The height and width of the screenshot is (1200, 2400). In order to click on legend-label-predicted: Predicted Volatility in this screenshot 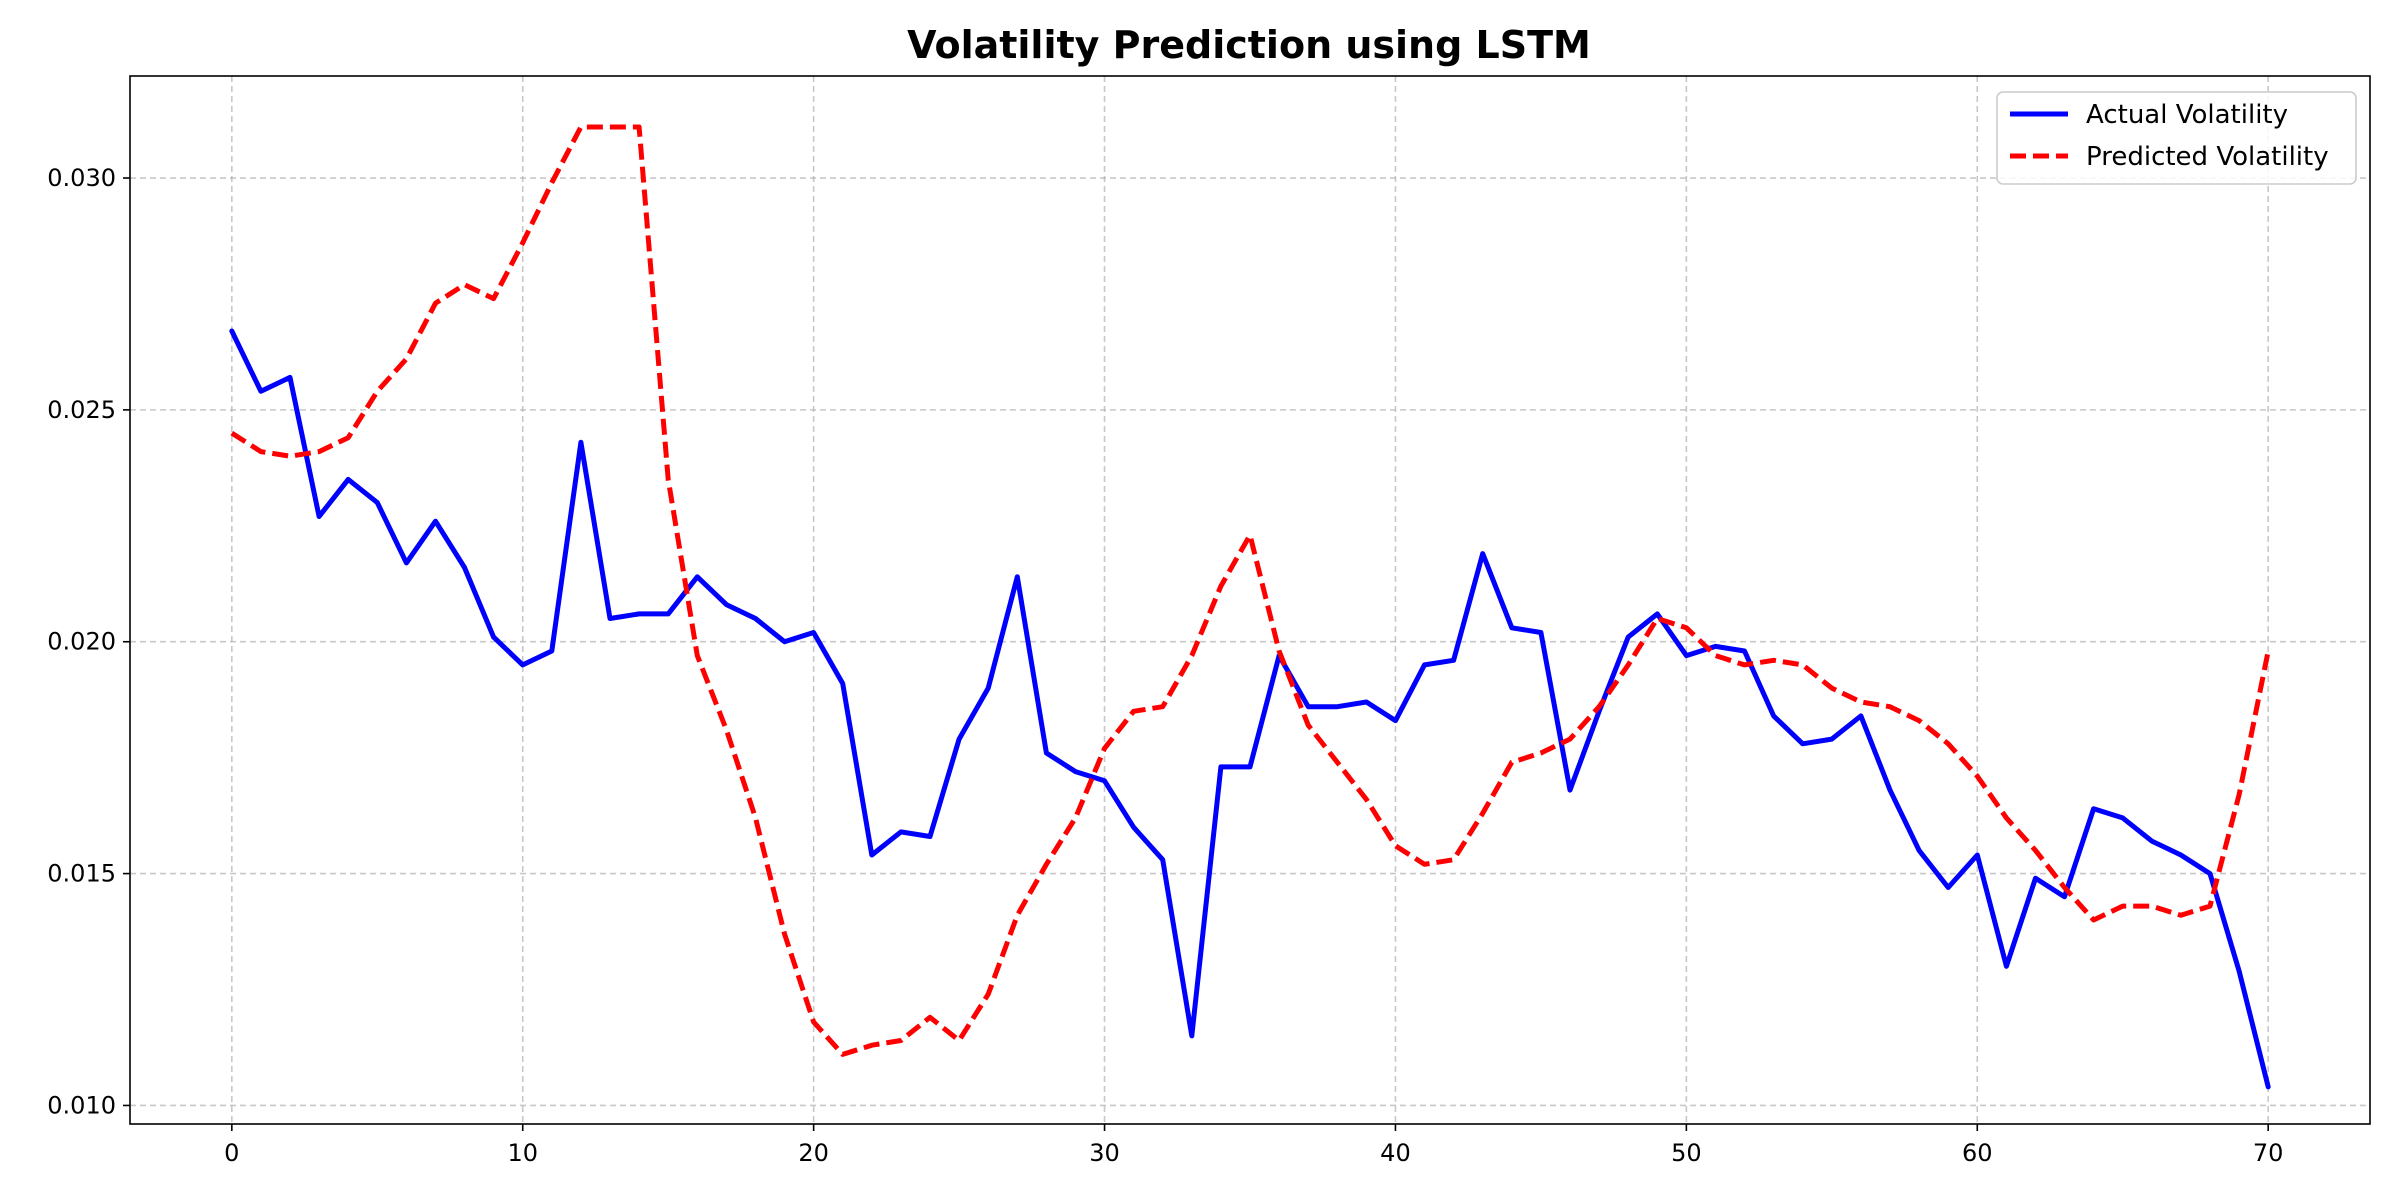, I will do `click(2207, 157)`.